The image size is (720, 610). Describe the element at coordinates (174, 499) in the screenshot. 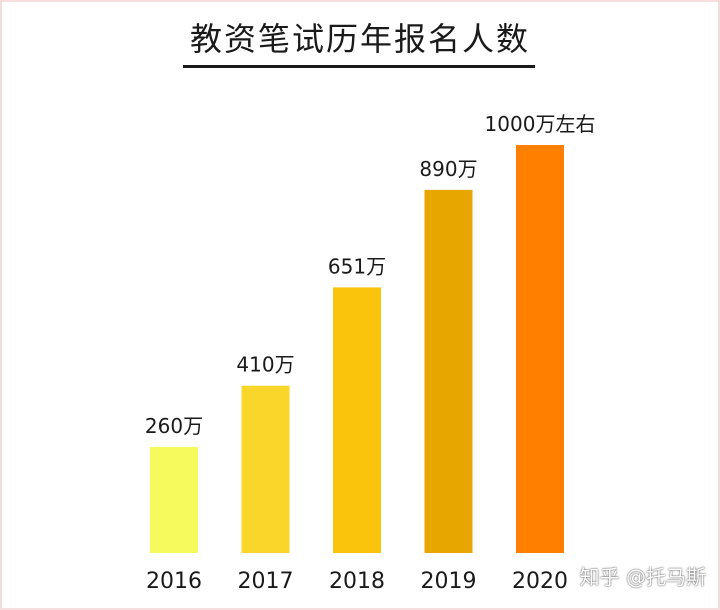

I see `bar-2016` at that location.